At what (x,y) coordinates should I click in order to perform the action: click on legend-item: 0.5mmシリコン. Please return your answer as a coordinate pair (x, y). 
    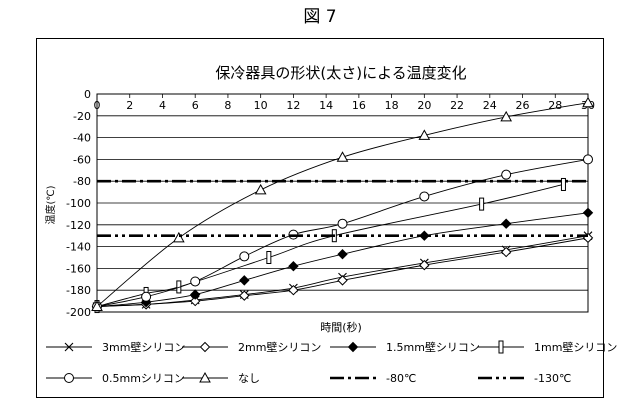
    Looking at the image, I should click on (115, 378).